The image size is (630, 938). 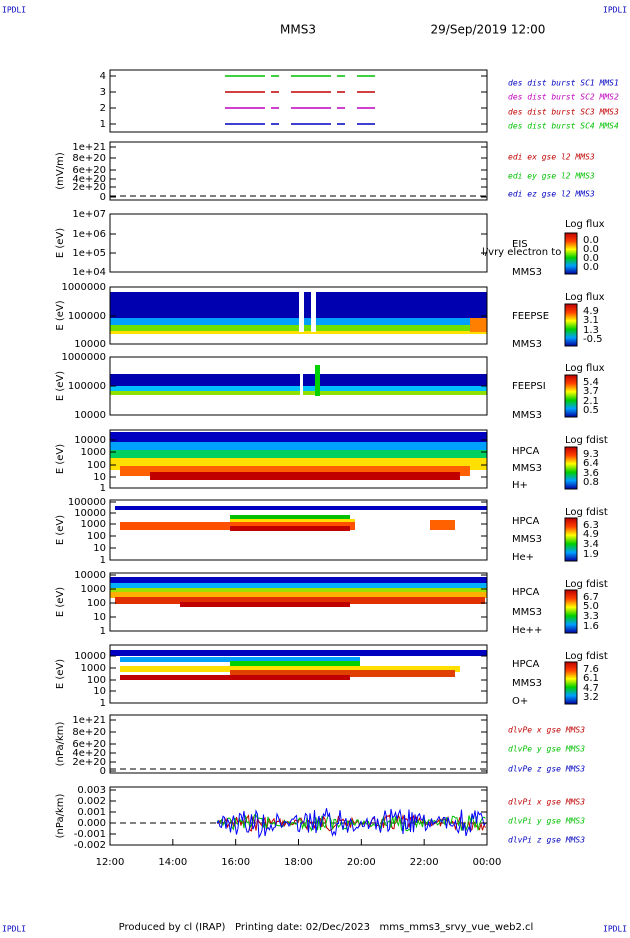 What do you see at coordinates (546, 730) in the screenshot?
I see `legend-entry: dlvPe x gse MMS3` at bounding box center [546, 730].